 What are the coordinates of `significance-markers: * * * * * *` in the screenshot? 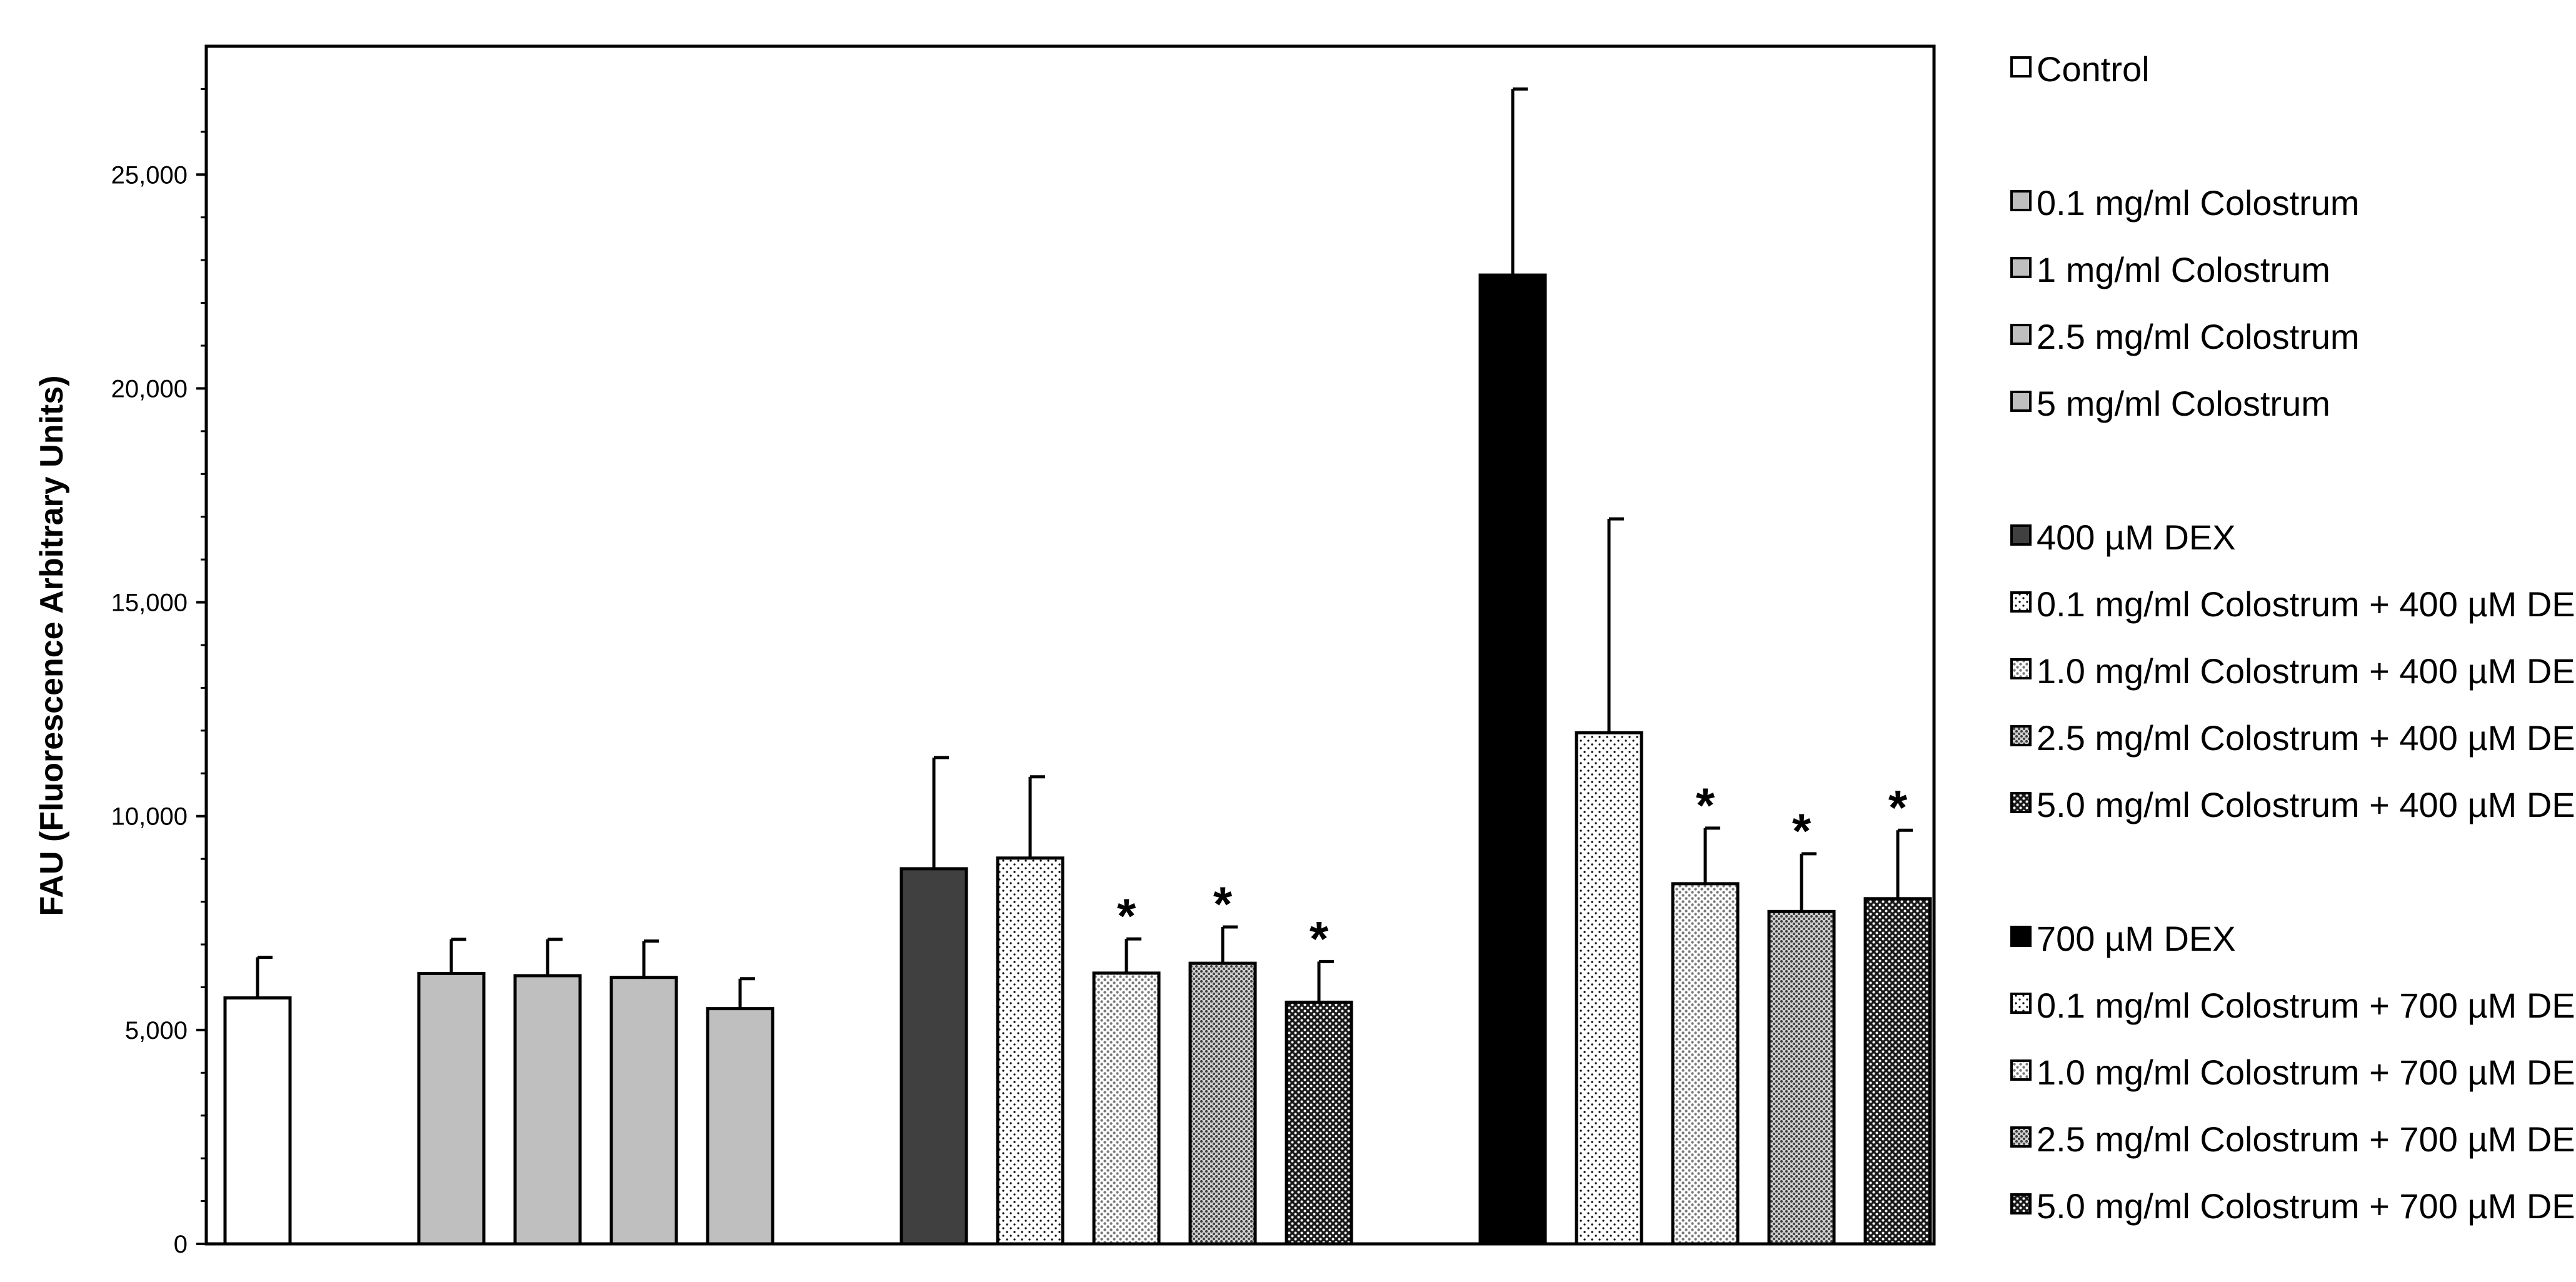 It's located at (1512, 872).